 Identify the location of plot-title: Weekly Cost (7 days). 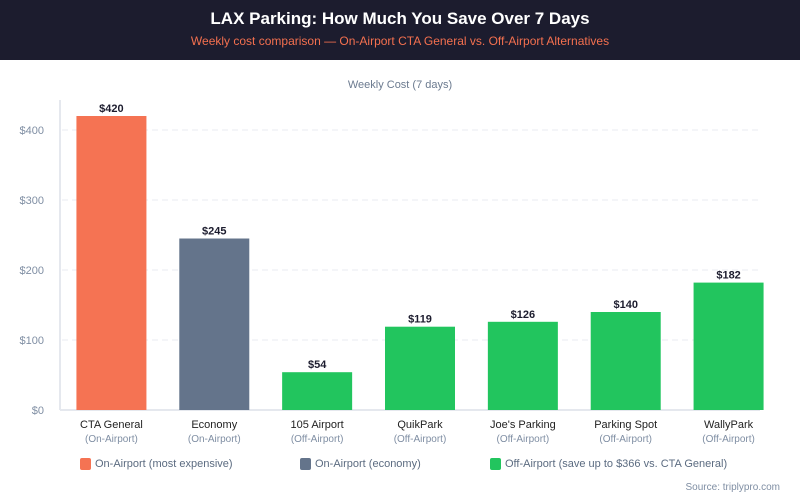
(400, 85).